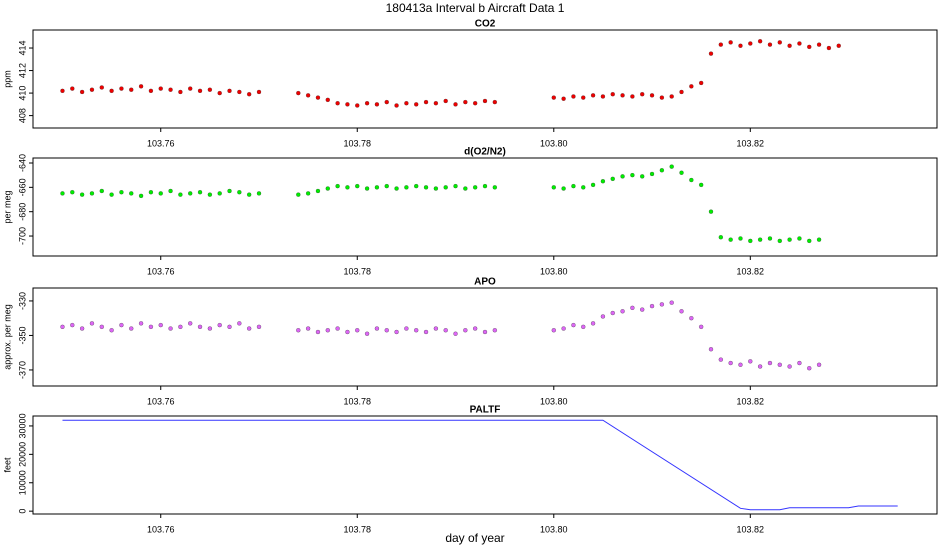 The image size is (950, 550). What do you see at coordinates (485, 24) in the screenshot?
I see `panel-title: CO2` at bounding box center [485, 24].